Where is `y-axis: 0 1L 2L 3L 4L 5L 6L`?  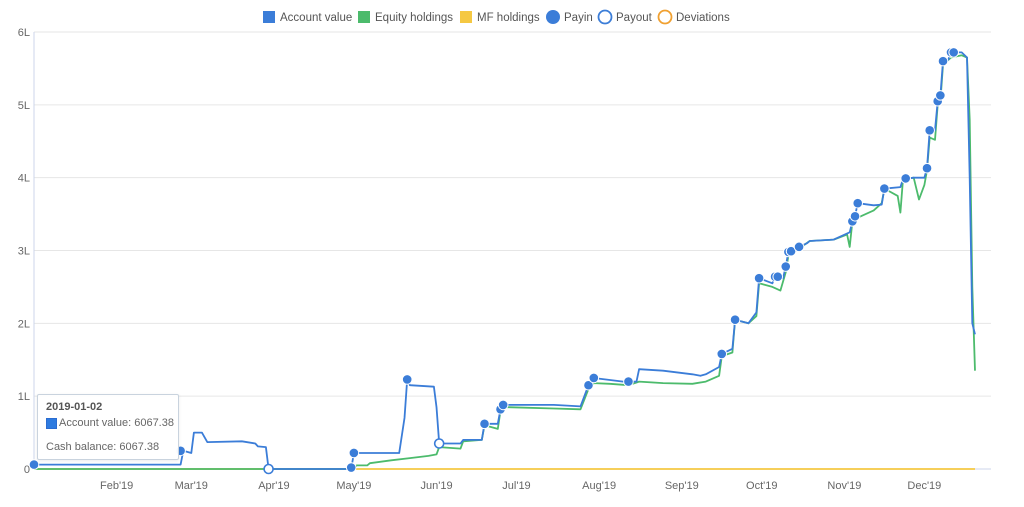 y-axis: 0 1L 2L 3L 4L 5L 6L is located at coordinates (26, 251).